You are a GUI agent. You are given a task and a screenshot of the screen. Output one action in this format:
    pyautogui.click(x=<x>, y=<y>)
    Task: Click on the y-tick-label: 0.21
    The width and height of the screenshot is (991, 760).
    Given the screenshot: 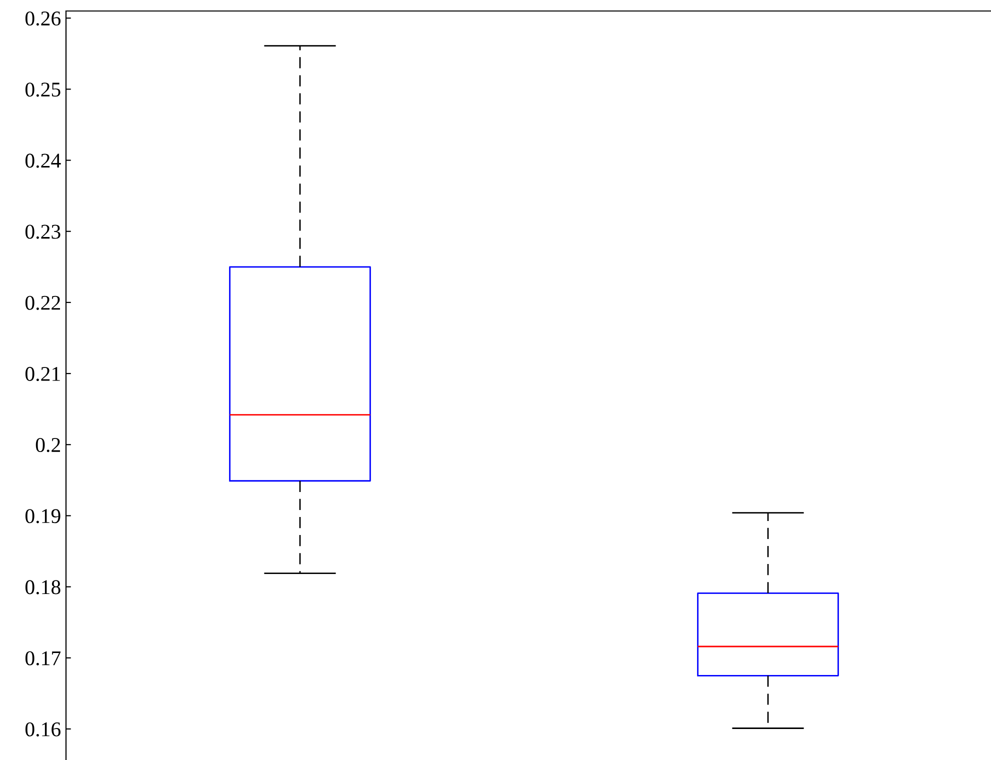 What is the action you would take?
    pyautogui.click(x=42, y=374)
    